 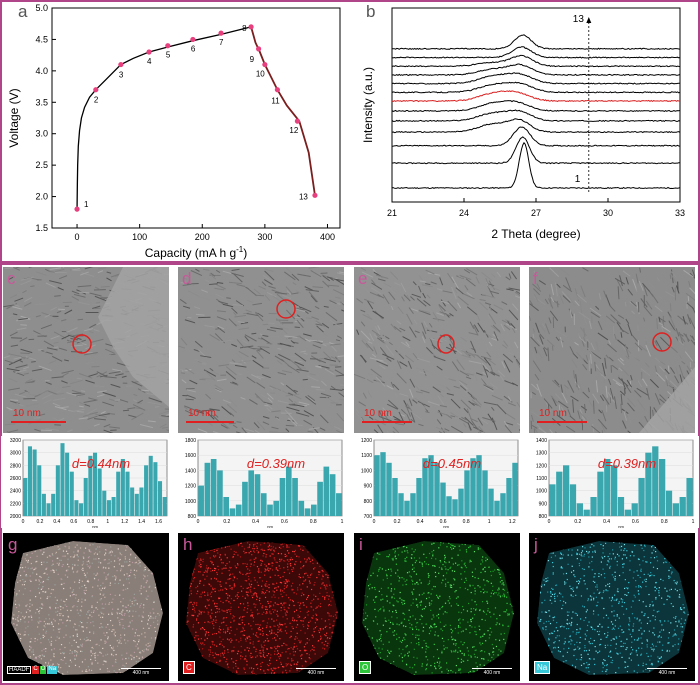 I want to click on x-tick-label: 0, so click(x=77, y=237).